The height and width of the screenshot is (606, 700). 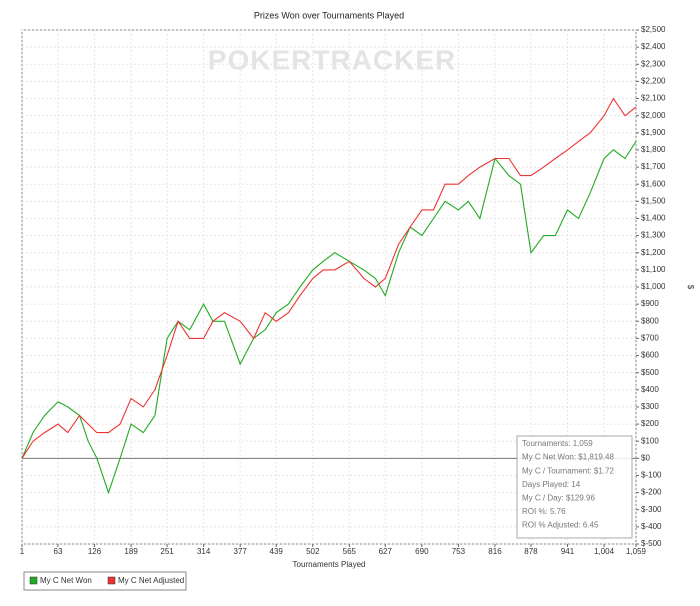 I want to click on y-tick-label: $200, so click(x=650, y=423).